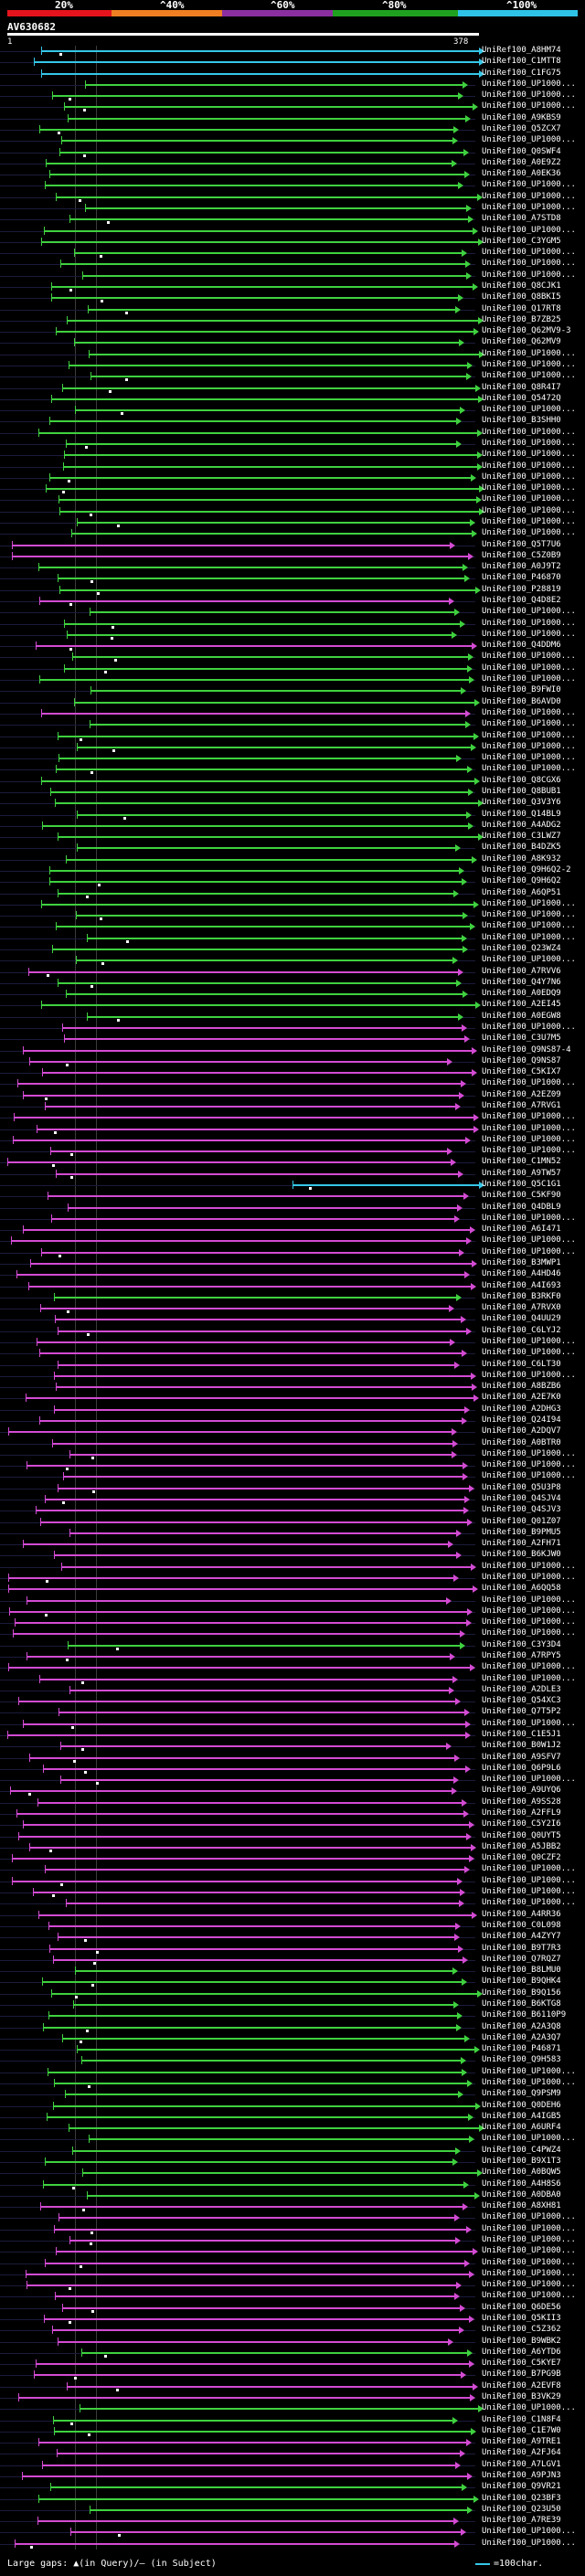 The height and width of the screenshot is (2576, 585). Describe the element at coordinates (521, 1768) in the screenshot. I see `hit-label: UniRef100_Q6P9L6` at that location.